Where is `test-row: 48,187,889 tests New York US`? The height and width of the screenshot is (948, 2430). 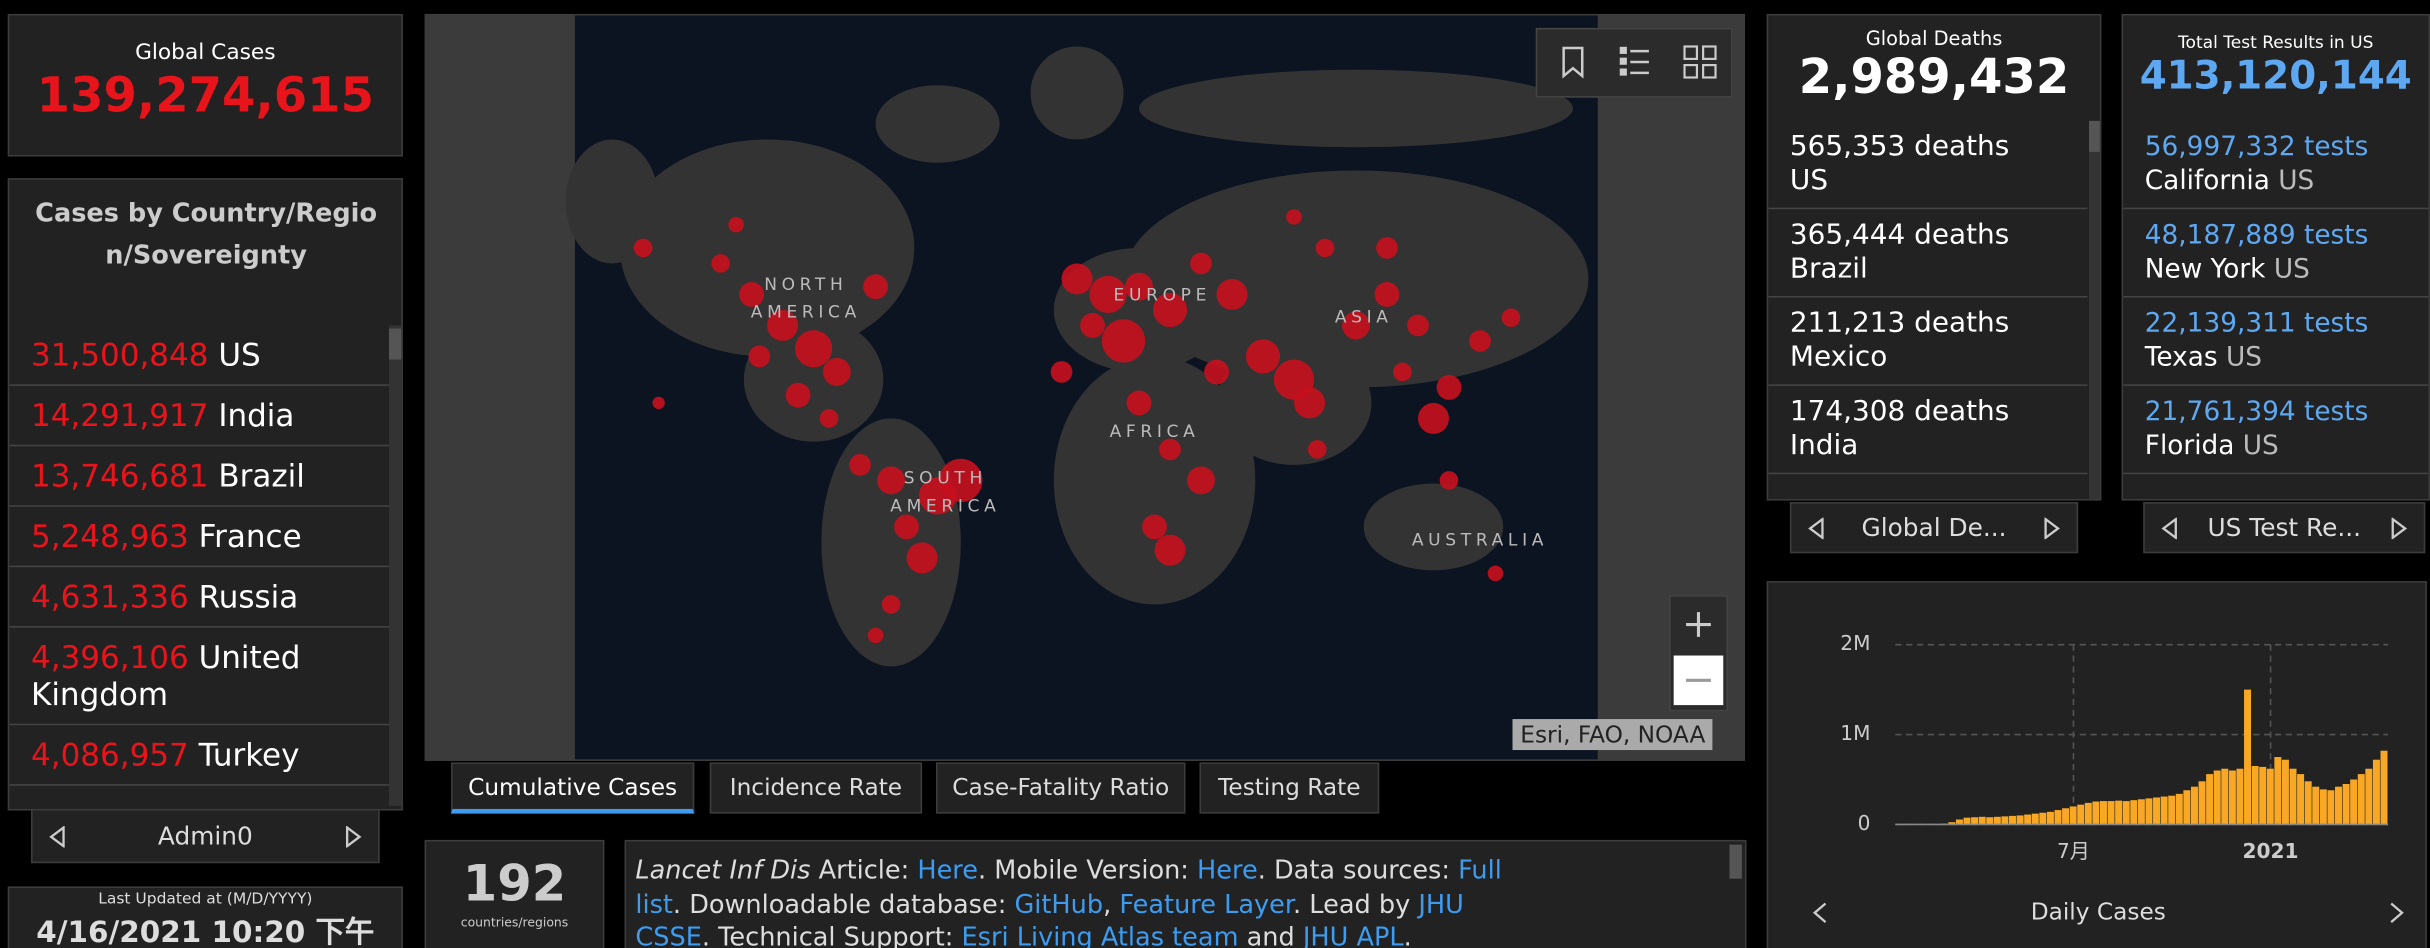 test-row: 48,187,889 tests New York US is located at coordinates (2276, 253).